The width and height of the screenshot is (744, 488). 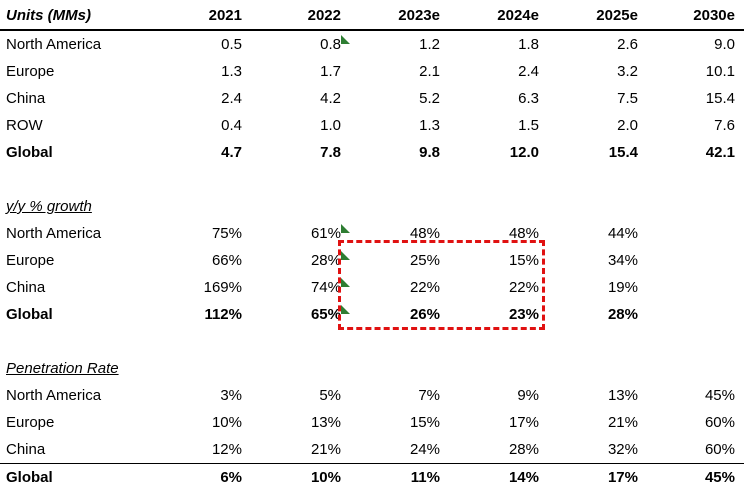 What do you see at coordinates (597, 475) in the screenshot?
I see `cell-penetration-global-2025e: 17%` at bounding box center [597, 475].